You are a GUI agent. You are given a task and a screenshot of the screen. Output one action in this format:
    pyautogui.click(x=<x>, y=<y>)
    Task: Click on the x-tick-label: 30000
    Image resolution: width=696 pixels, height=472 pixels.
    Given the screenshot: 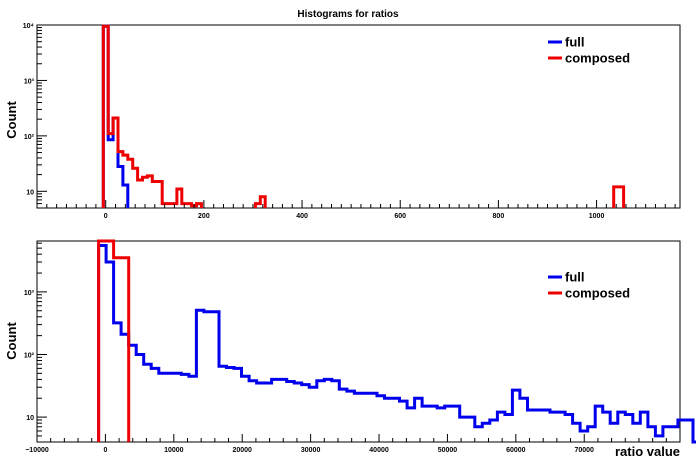 What is the action you would take?
    pyautogui.click(x=311, y=450)
    